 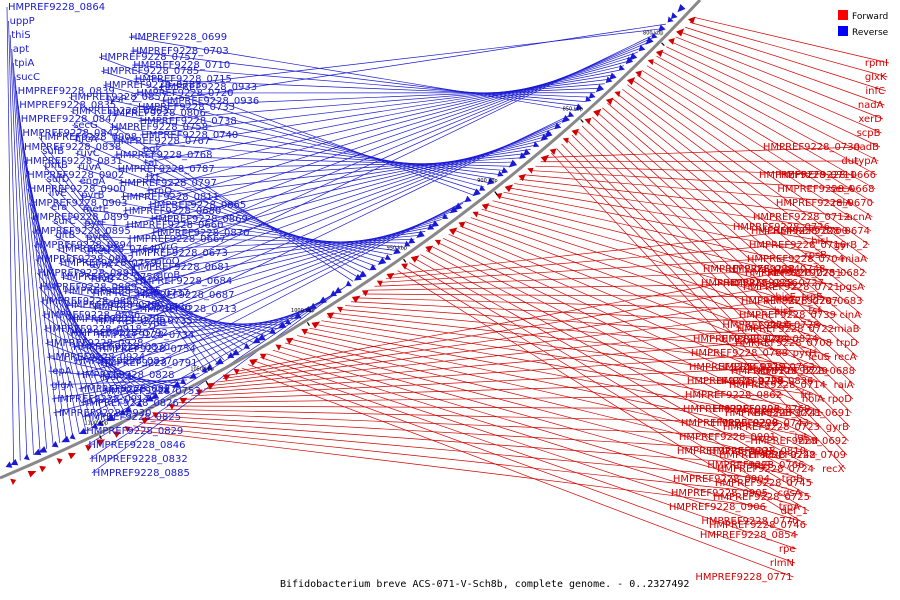 What do you see at coordinates (870, 119) in the screenshot?
I see `forward-gene-label: xerD` at bounding box center [870, 119].